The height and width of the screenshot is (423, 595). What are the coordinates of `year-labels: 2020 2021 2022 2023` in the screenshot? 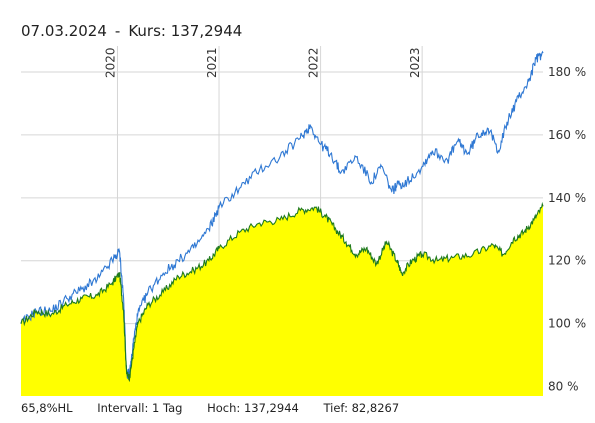 It's located at (262, 62).